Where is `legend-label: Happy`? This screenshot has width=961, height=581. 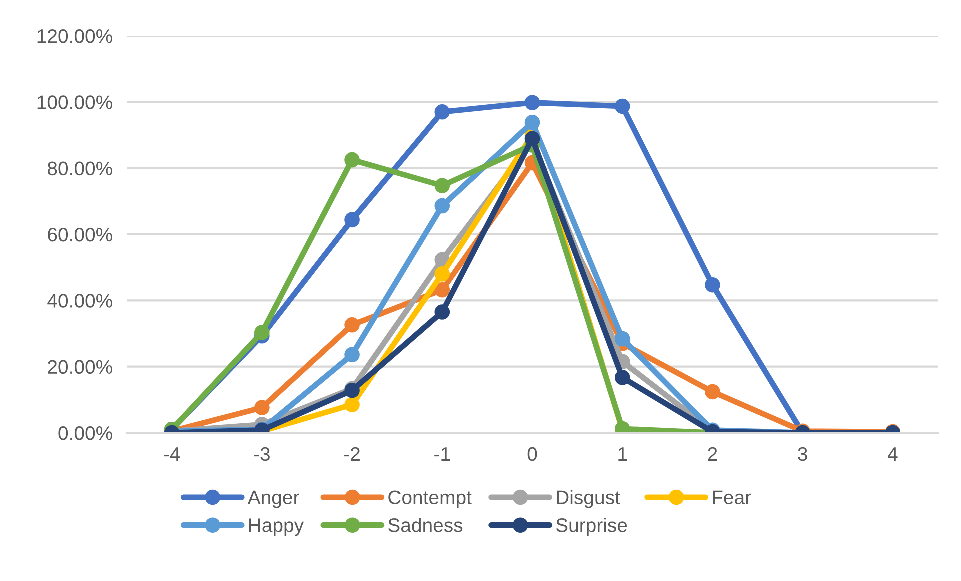
legend-label: Happy is located at coordinates (276, 527).